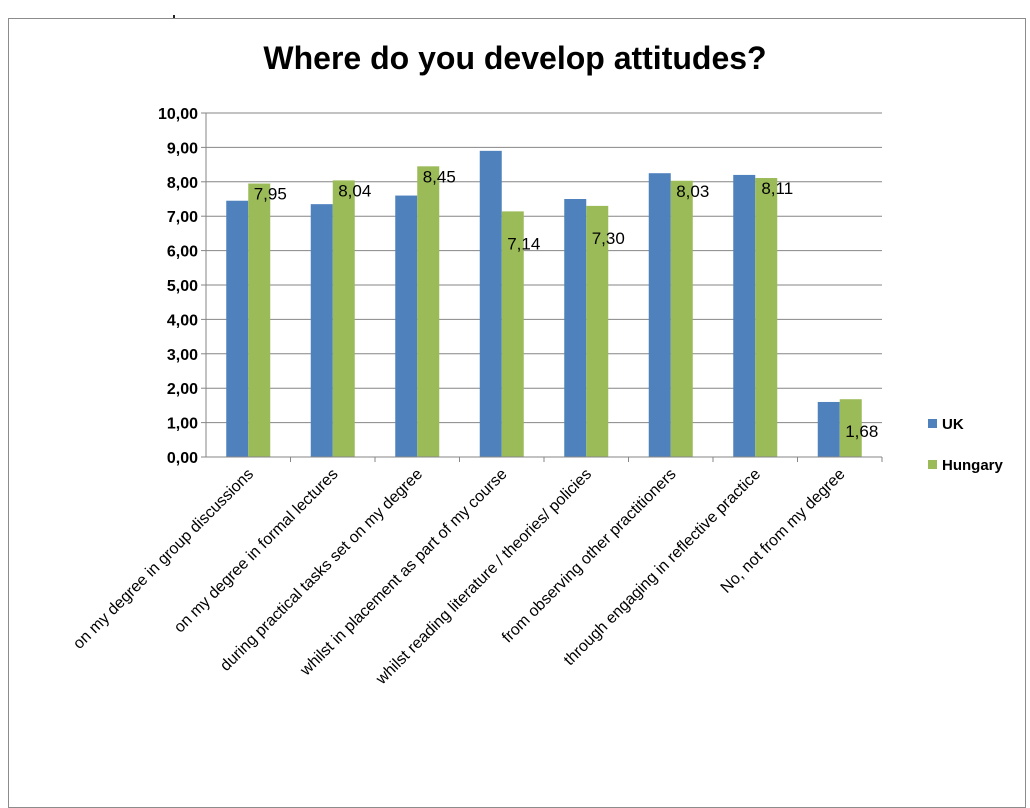 The height and width of the screenshot is (808, 1030). What do you see at coordinates (932, 464) in the screenshot?
I see `legend-swatch-hungary` at bounding box center [932, 464].